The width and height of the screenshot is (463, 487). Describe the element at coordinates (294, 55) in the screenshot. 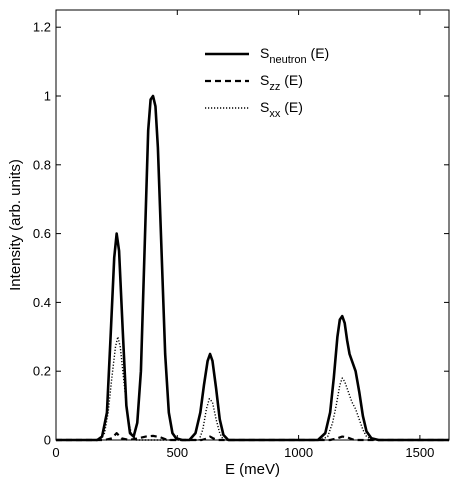

I see `legend-label: Sneutron (E)` at that location.